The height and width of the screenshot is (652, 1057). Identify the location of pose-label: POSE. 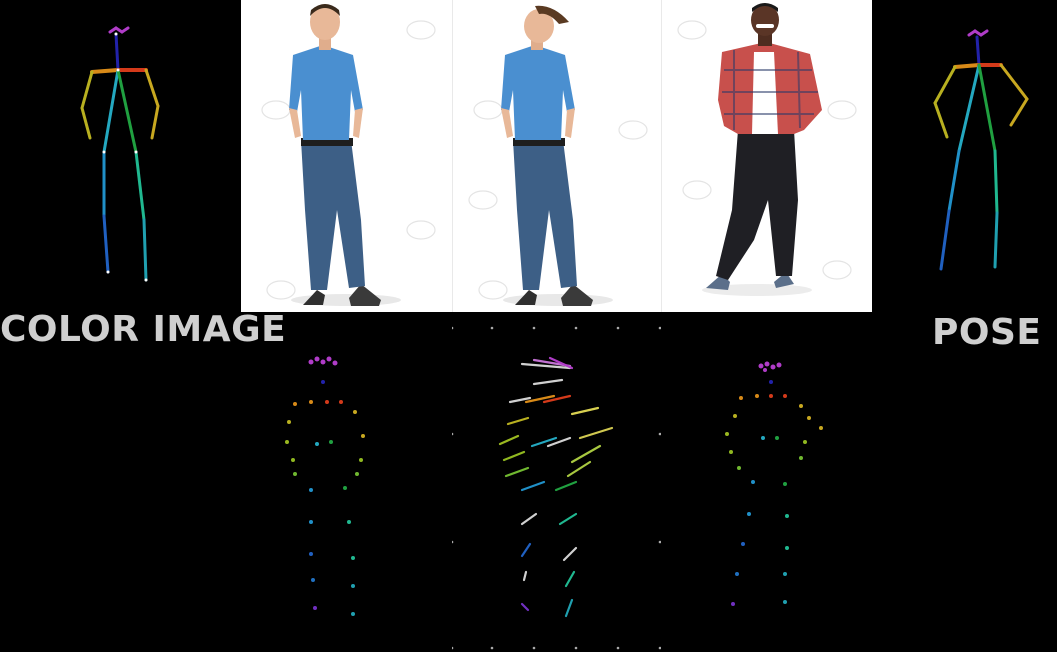
(987, 332).